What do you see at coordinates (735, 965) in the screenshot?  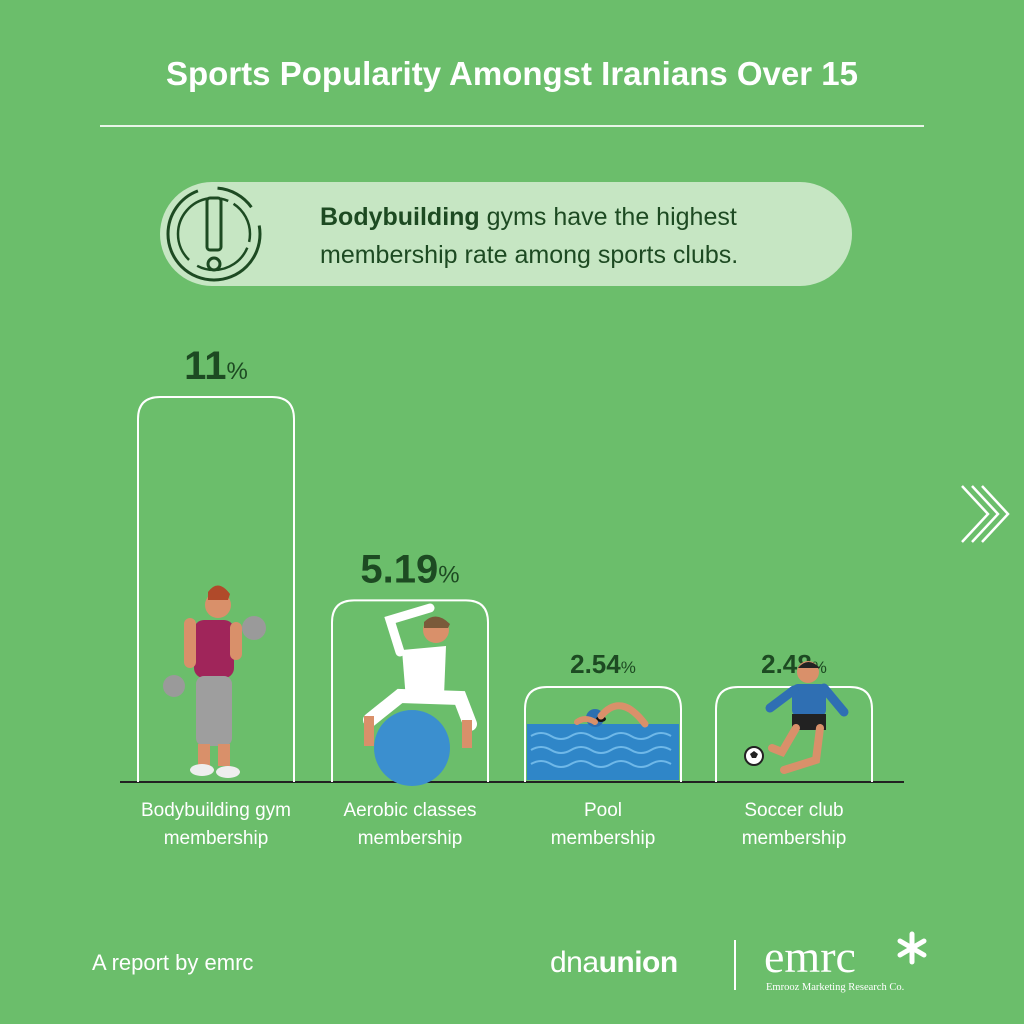 I see `logo-separator` at bounding box center [735, 965].